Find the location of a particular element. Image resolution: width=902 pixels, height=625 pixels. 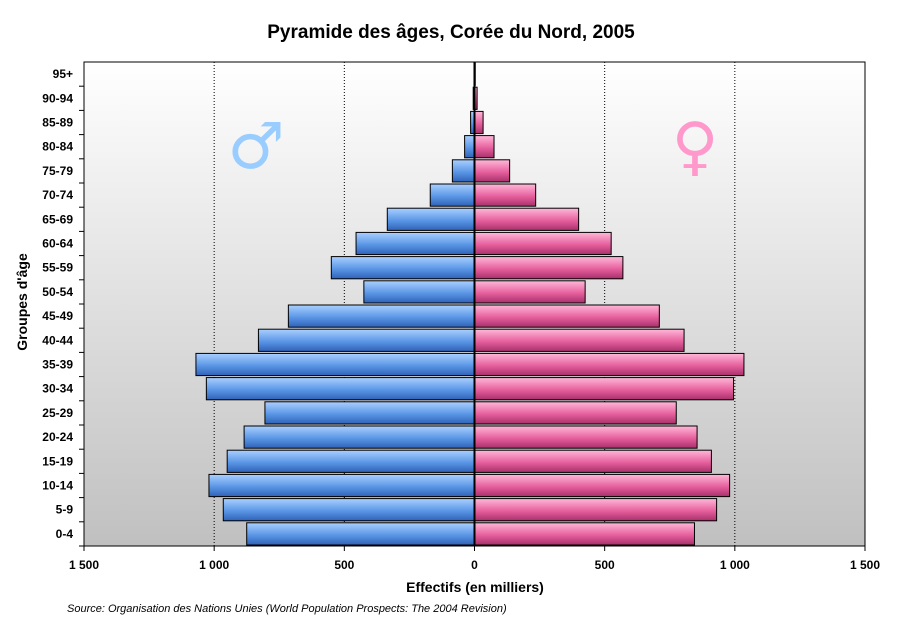

y-tick-label: 20-24 is located at coordinates (57, 437).